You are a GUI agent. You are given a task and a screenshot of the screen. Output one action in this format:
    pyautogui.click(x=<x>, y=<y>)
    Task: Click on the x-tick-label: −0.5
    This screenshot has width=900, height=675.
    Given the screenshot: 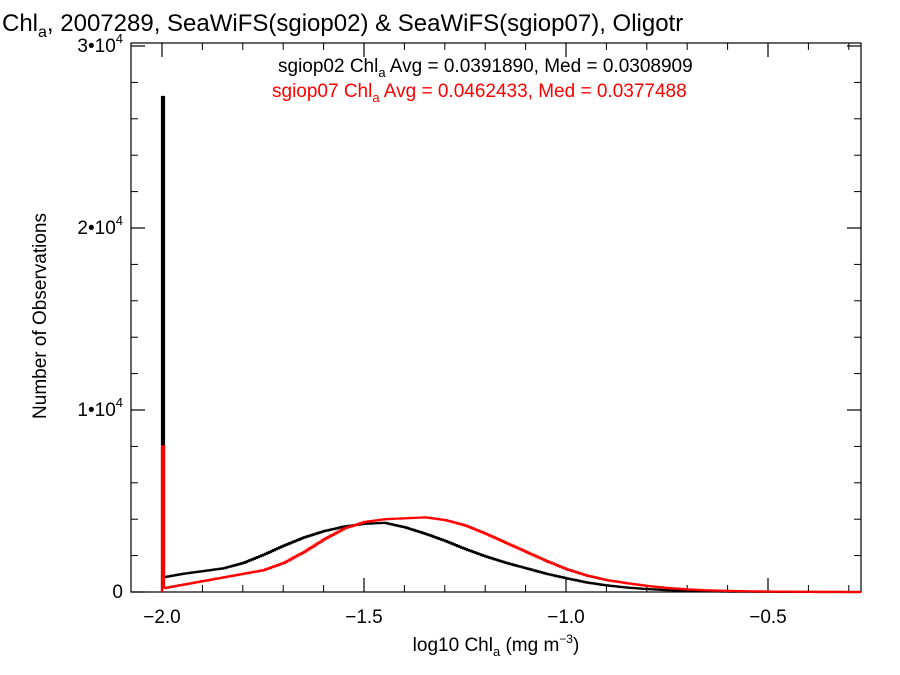 What is the action you would take?
    pyautogui.click(x=768, y=617)
    